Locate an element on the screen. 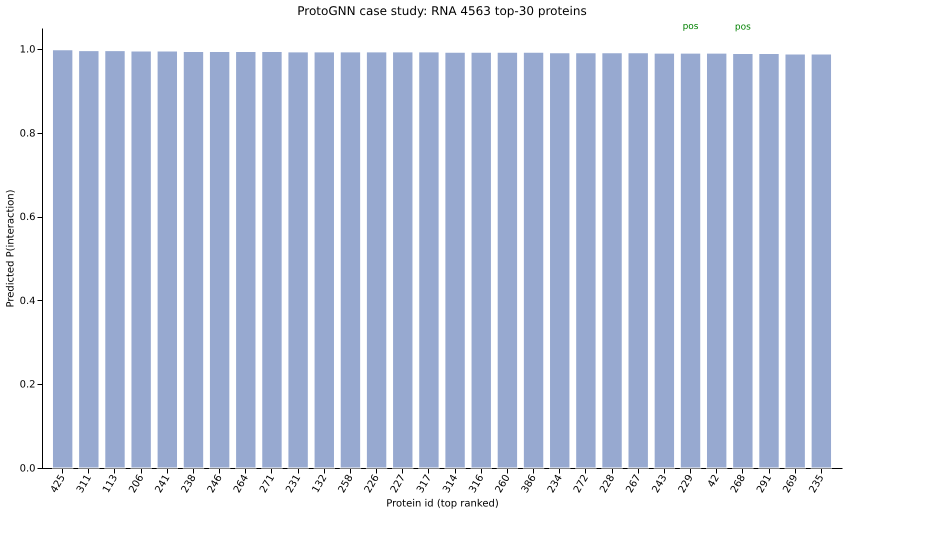 The width and height of the screenshot is (930, 540). y-tick-label: 0.0 is located at coordinates (28, 469).